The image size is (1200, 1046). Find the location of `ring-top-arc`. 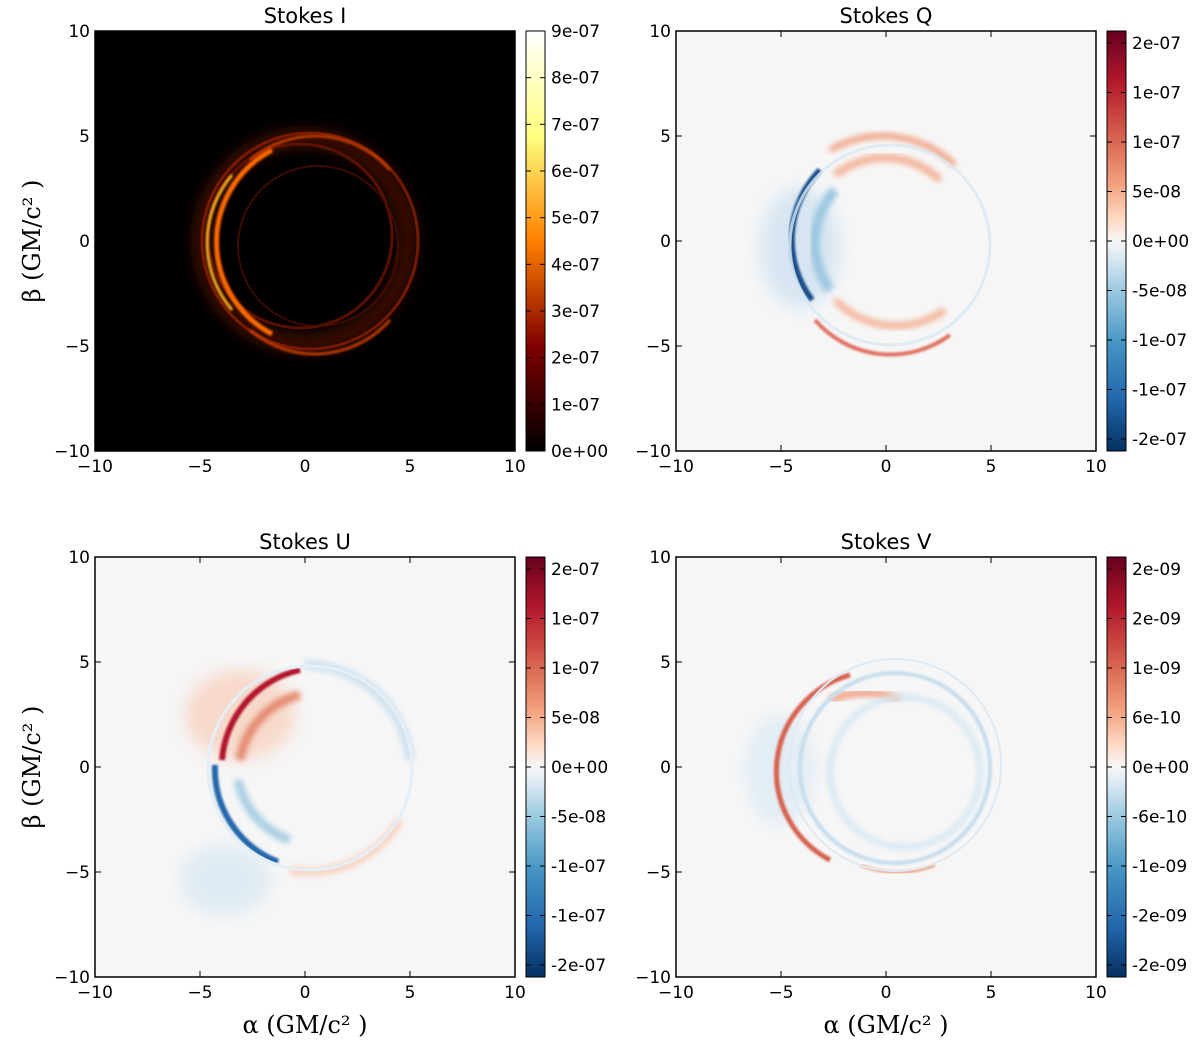

ring-top-arc is located at coordinates (320, 152).